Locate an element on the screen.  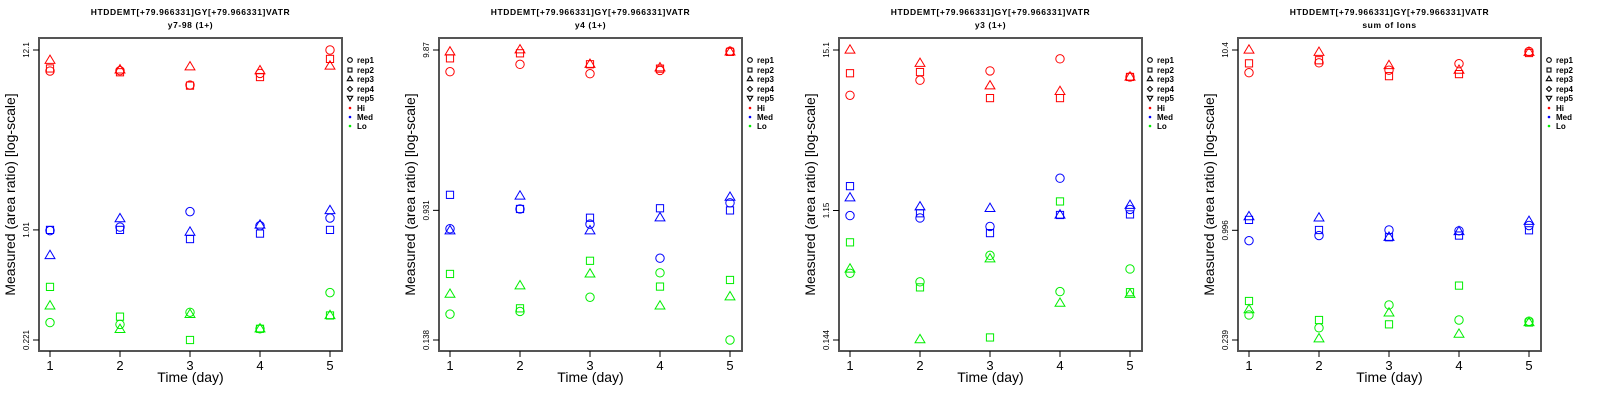
point-med-rep2-day2 is located at coordinates (520, 209).